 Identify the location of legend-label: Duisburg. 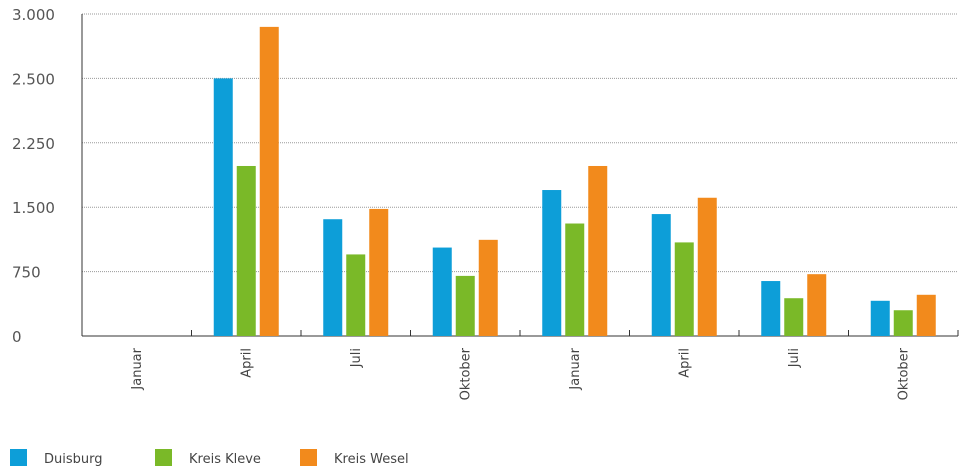
(73, 459).